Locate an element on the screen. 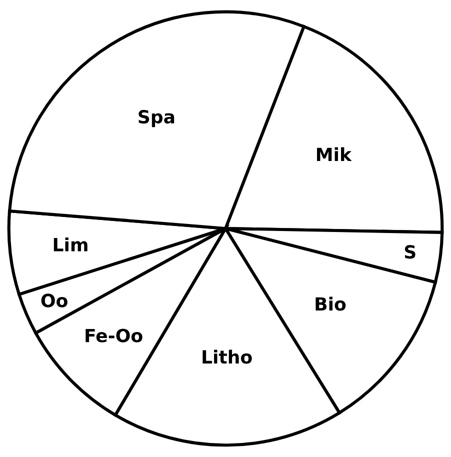  slice-label: Mik is located at coordinates (334, 154).